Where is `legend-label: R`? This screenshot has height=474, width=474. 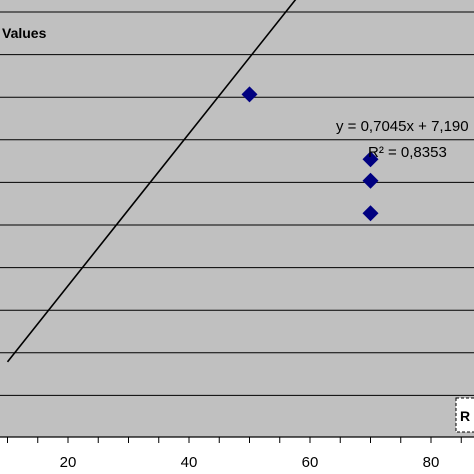
legend-label: R is located at coordinates (465, 416).